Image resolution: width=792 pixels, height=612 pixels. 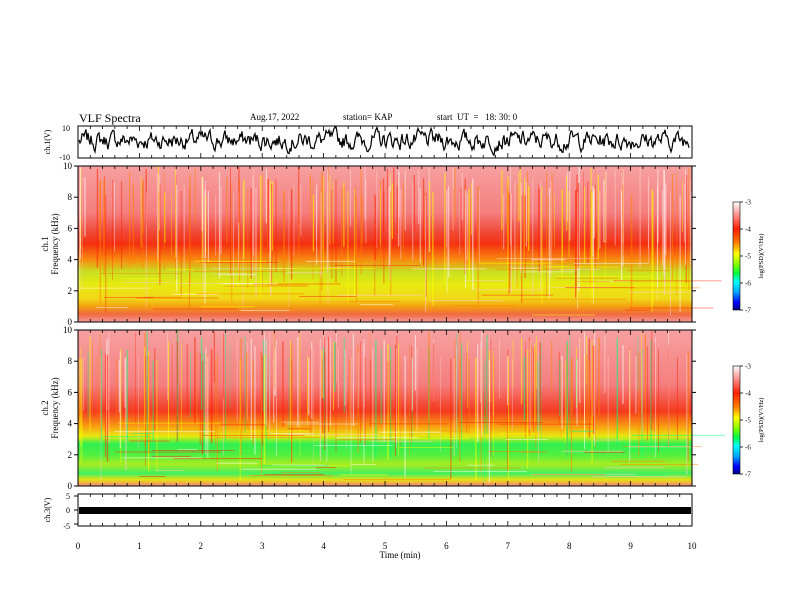 I want to click on ch3-ytick-top: 5, so click(x=68, y=496).